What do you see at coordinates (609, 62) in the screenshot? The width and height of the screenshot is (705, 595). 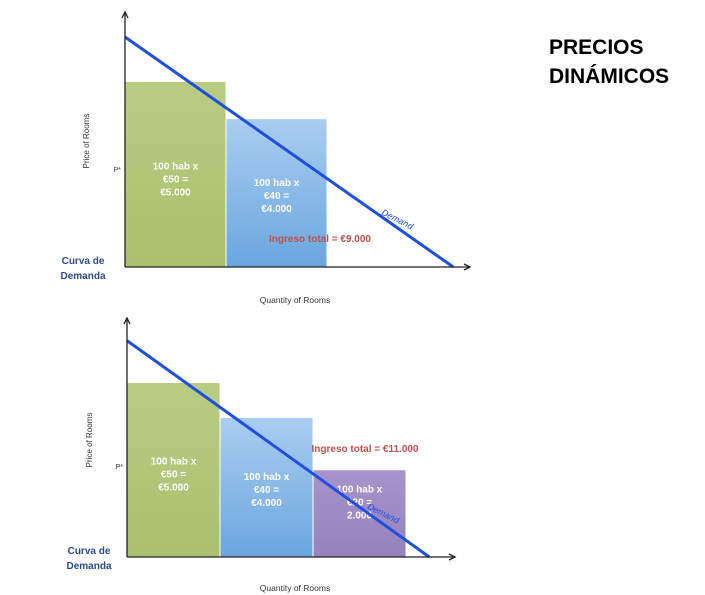 I see `page-title: PRECIOS DINÁMICOS` at bounding box center [609, 62].